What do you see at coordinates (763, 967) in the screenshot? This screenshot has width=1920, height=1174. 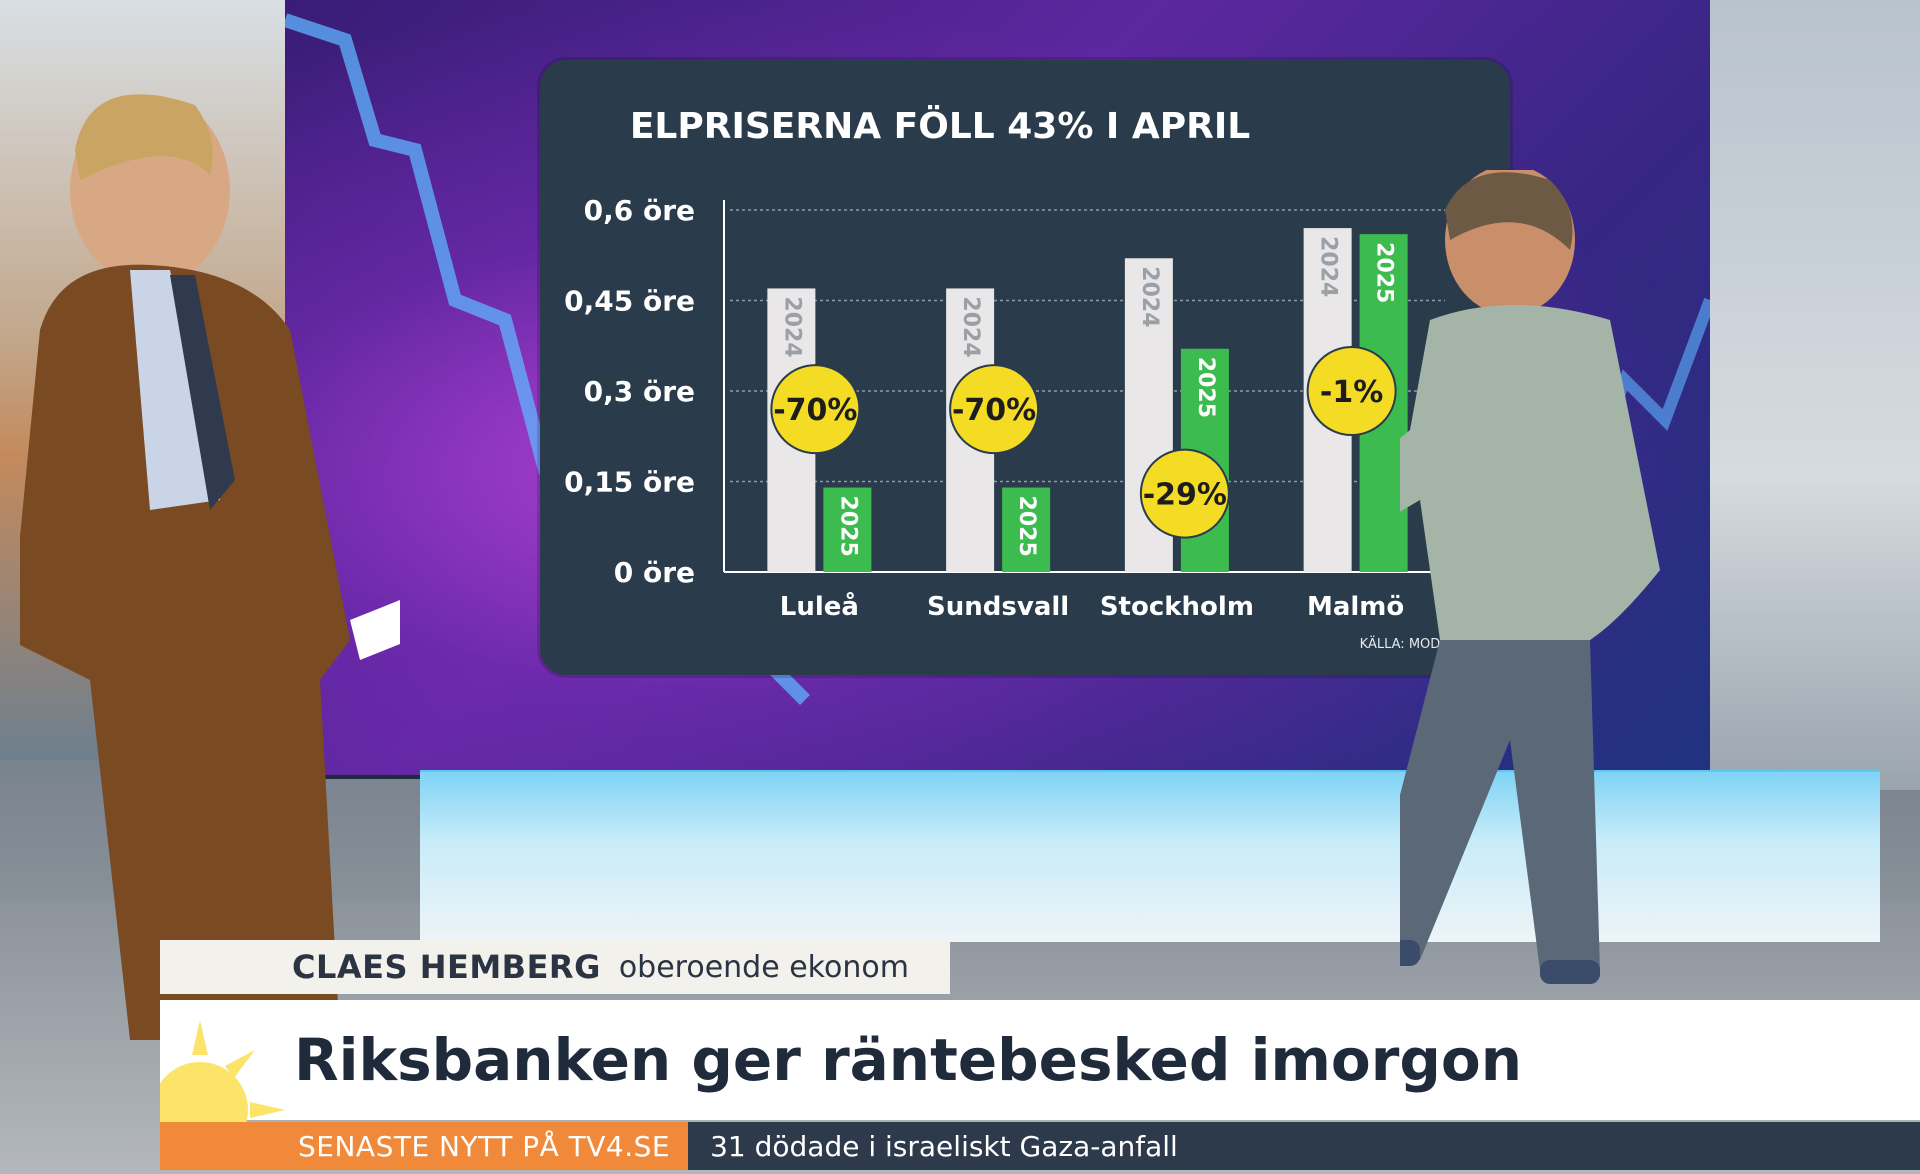 I see `speaker-role: oberoende ekonom` at bounding box center [763, 967].